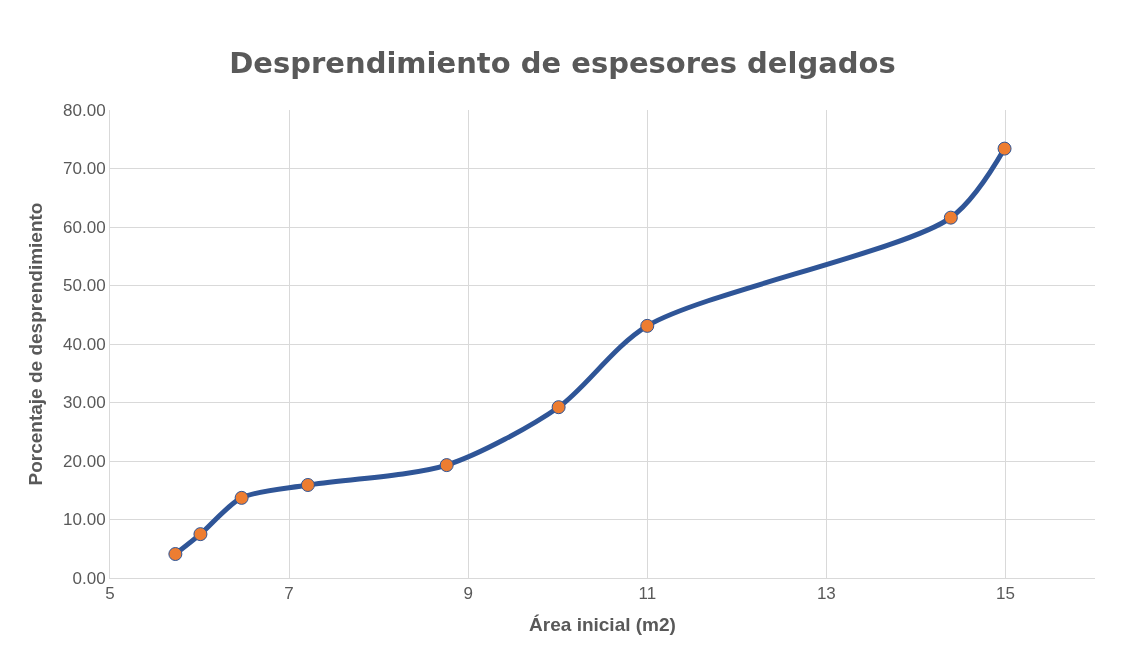 This screenshot has width=1125, height=658. Describe the element at coordinates (289, 594) in the screenshot. I see `x-tick-label: 7` at that location.